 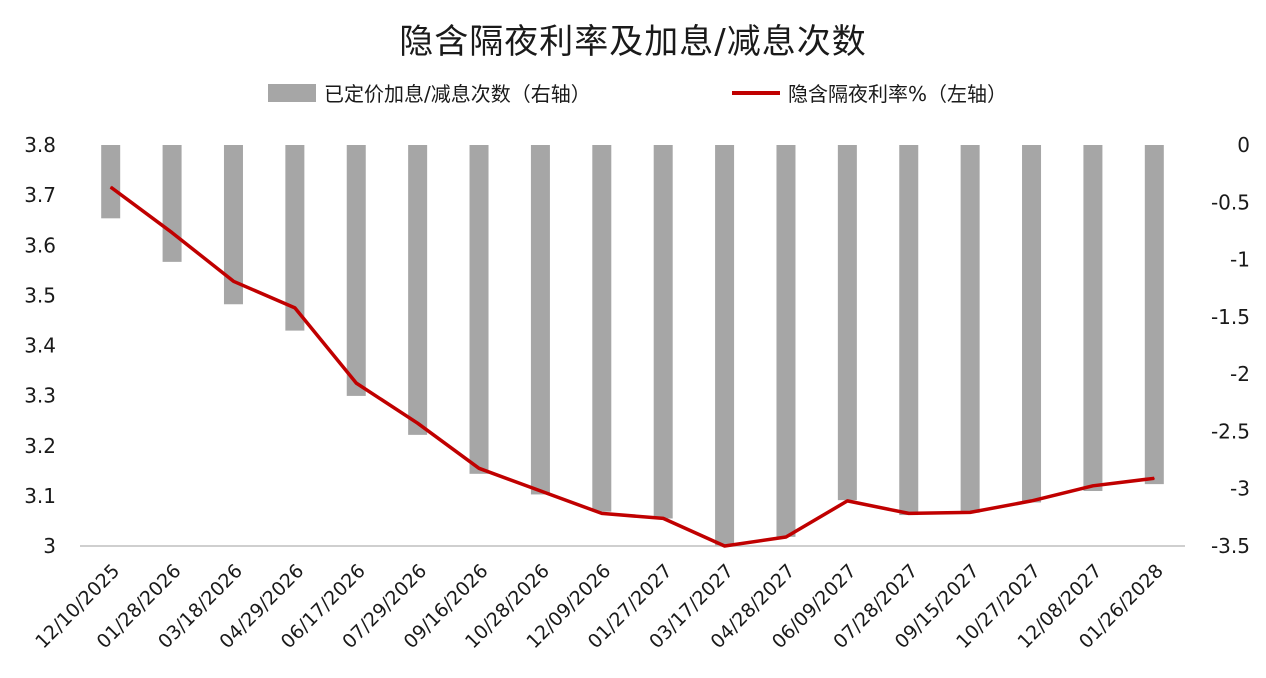 I want to click on y-right-tick-4: -2, so click(x=1240, y=374).